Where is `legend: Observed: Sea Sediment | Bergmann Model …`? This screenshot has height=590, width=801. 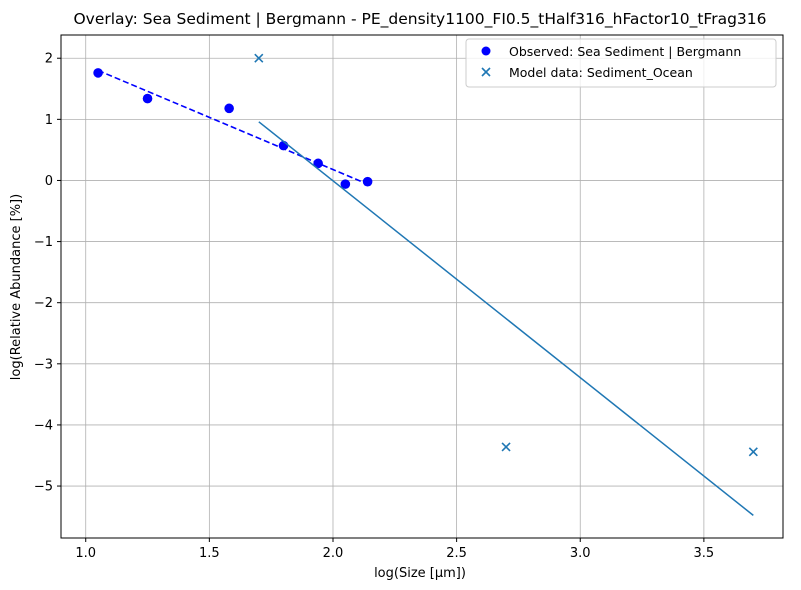
legend: Observed: Sea Sediment | Bergmann Model … is located at coordinates (621, 63).